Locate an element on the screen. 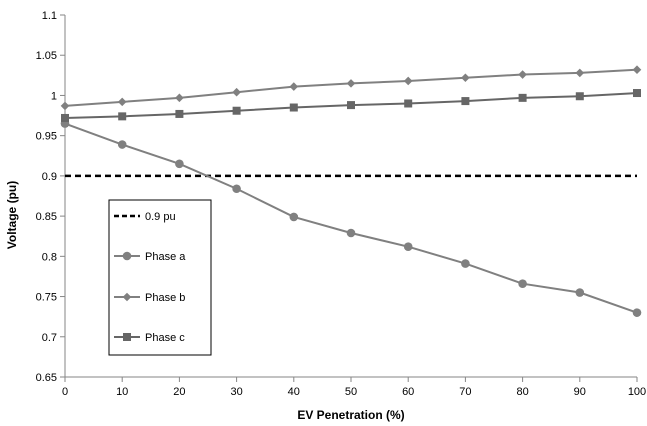  y-tick-label: 0.7 is located at coordinates (49, 338).